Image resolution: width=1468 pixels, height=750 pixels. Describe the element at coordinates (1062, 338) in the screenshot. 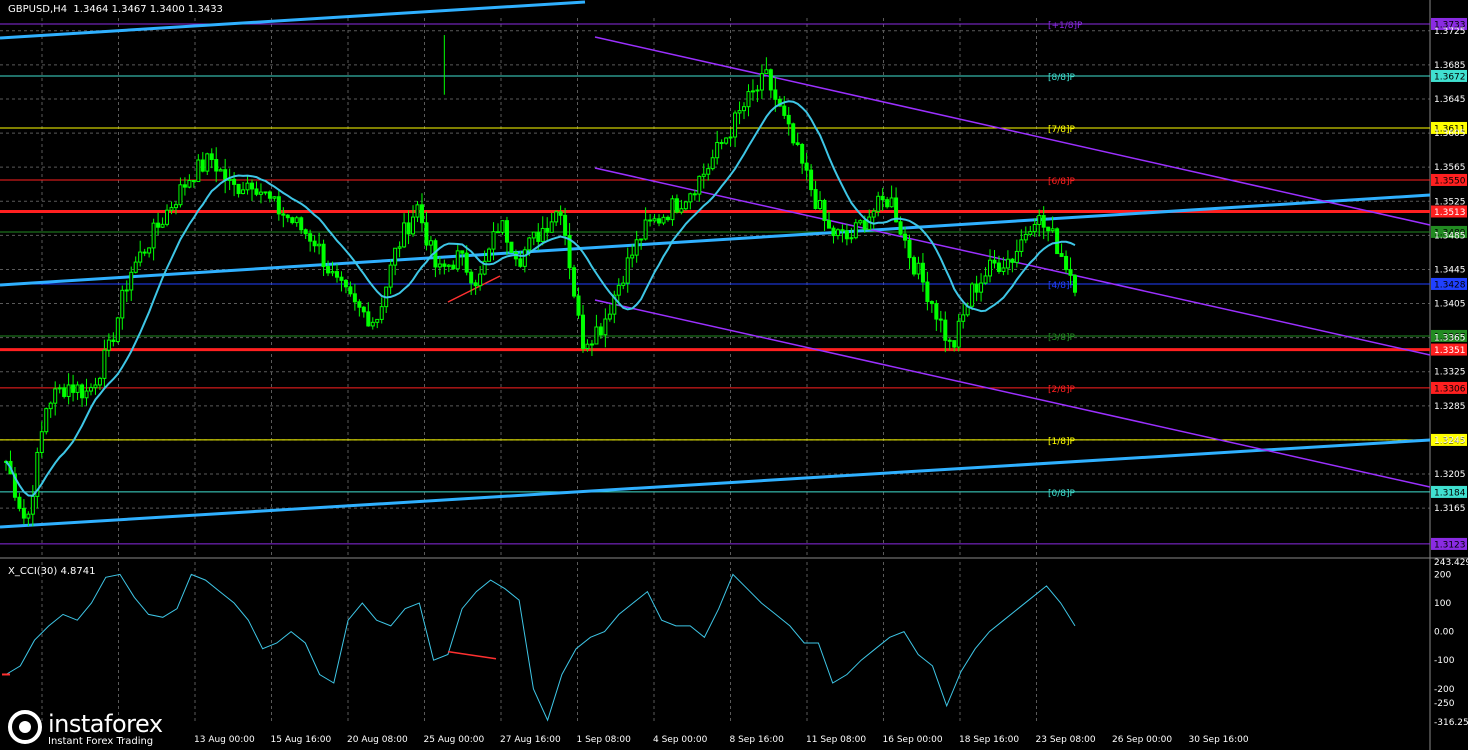

I see `murrey-label: [3/8]P` at that location.